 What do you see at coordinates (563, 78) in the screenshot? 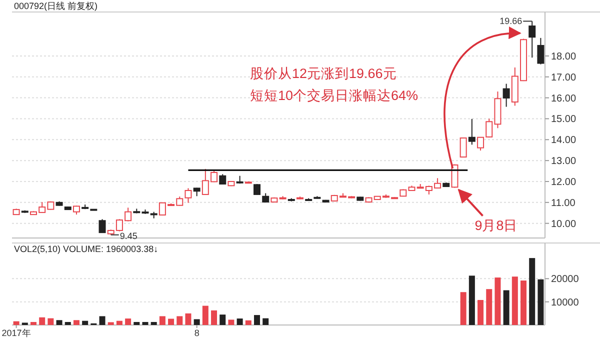
I see `y-tick-label: 17.00` at bounding box center [563, 78].